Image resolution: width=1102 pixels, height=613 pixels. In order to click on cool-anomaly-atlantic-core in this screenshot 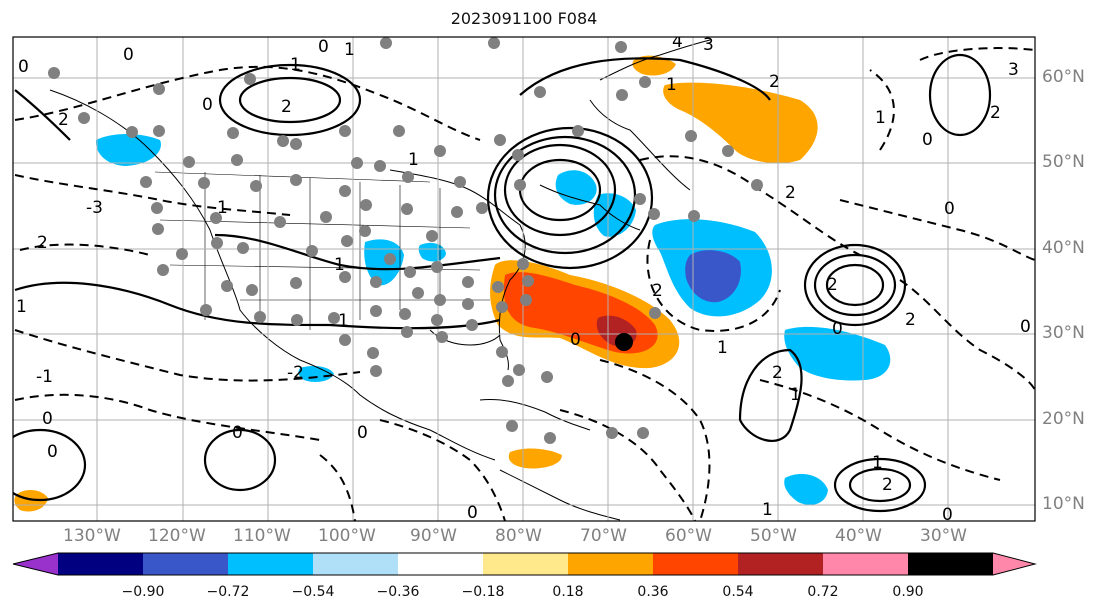, I will do `click(713, 276)`.